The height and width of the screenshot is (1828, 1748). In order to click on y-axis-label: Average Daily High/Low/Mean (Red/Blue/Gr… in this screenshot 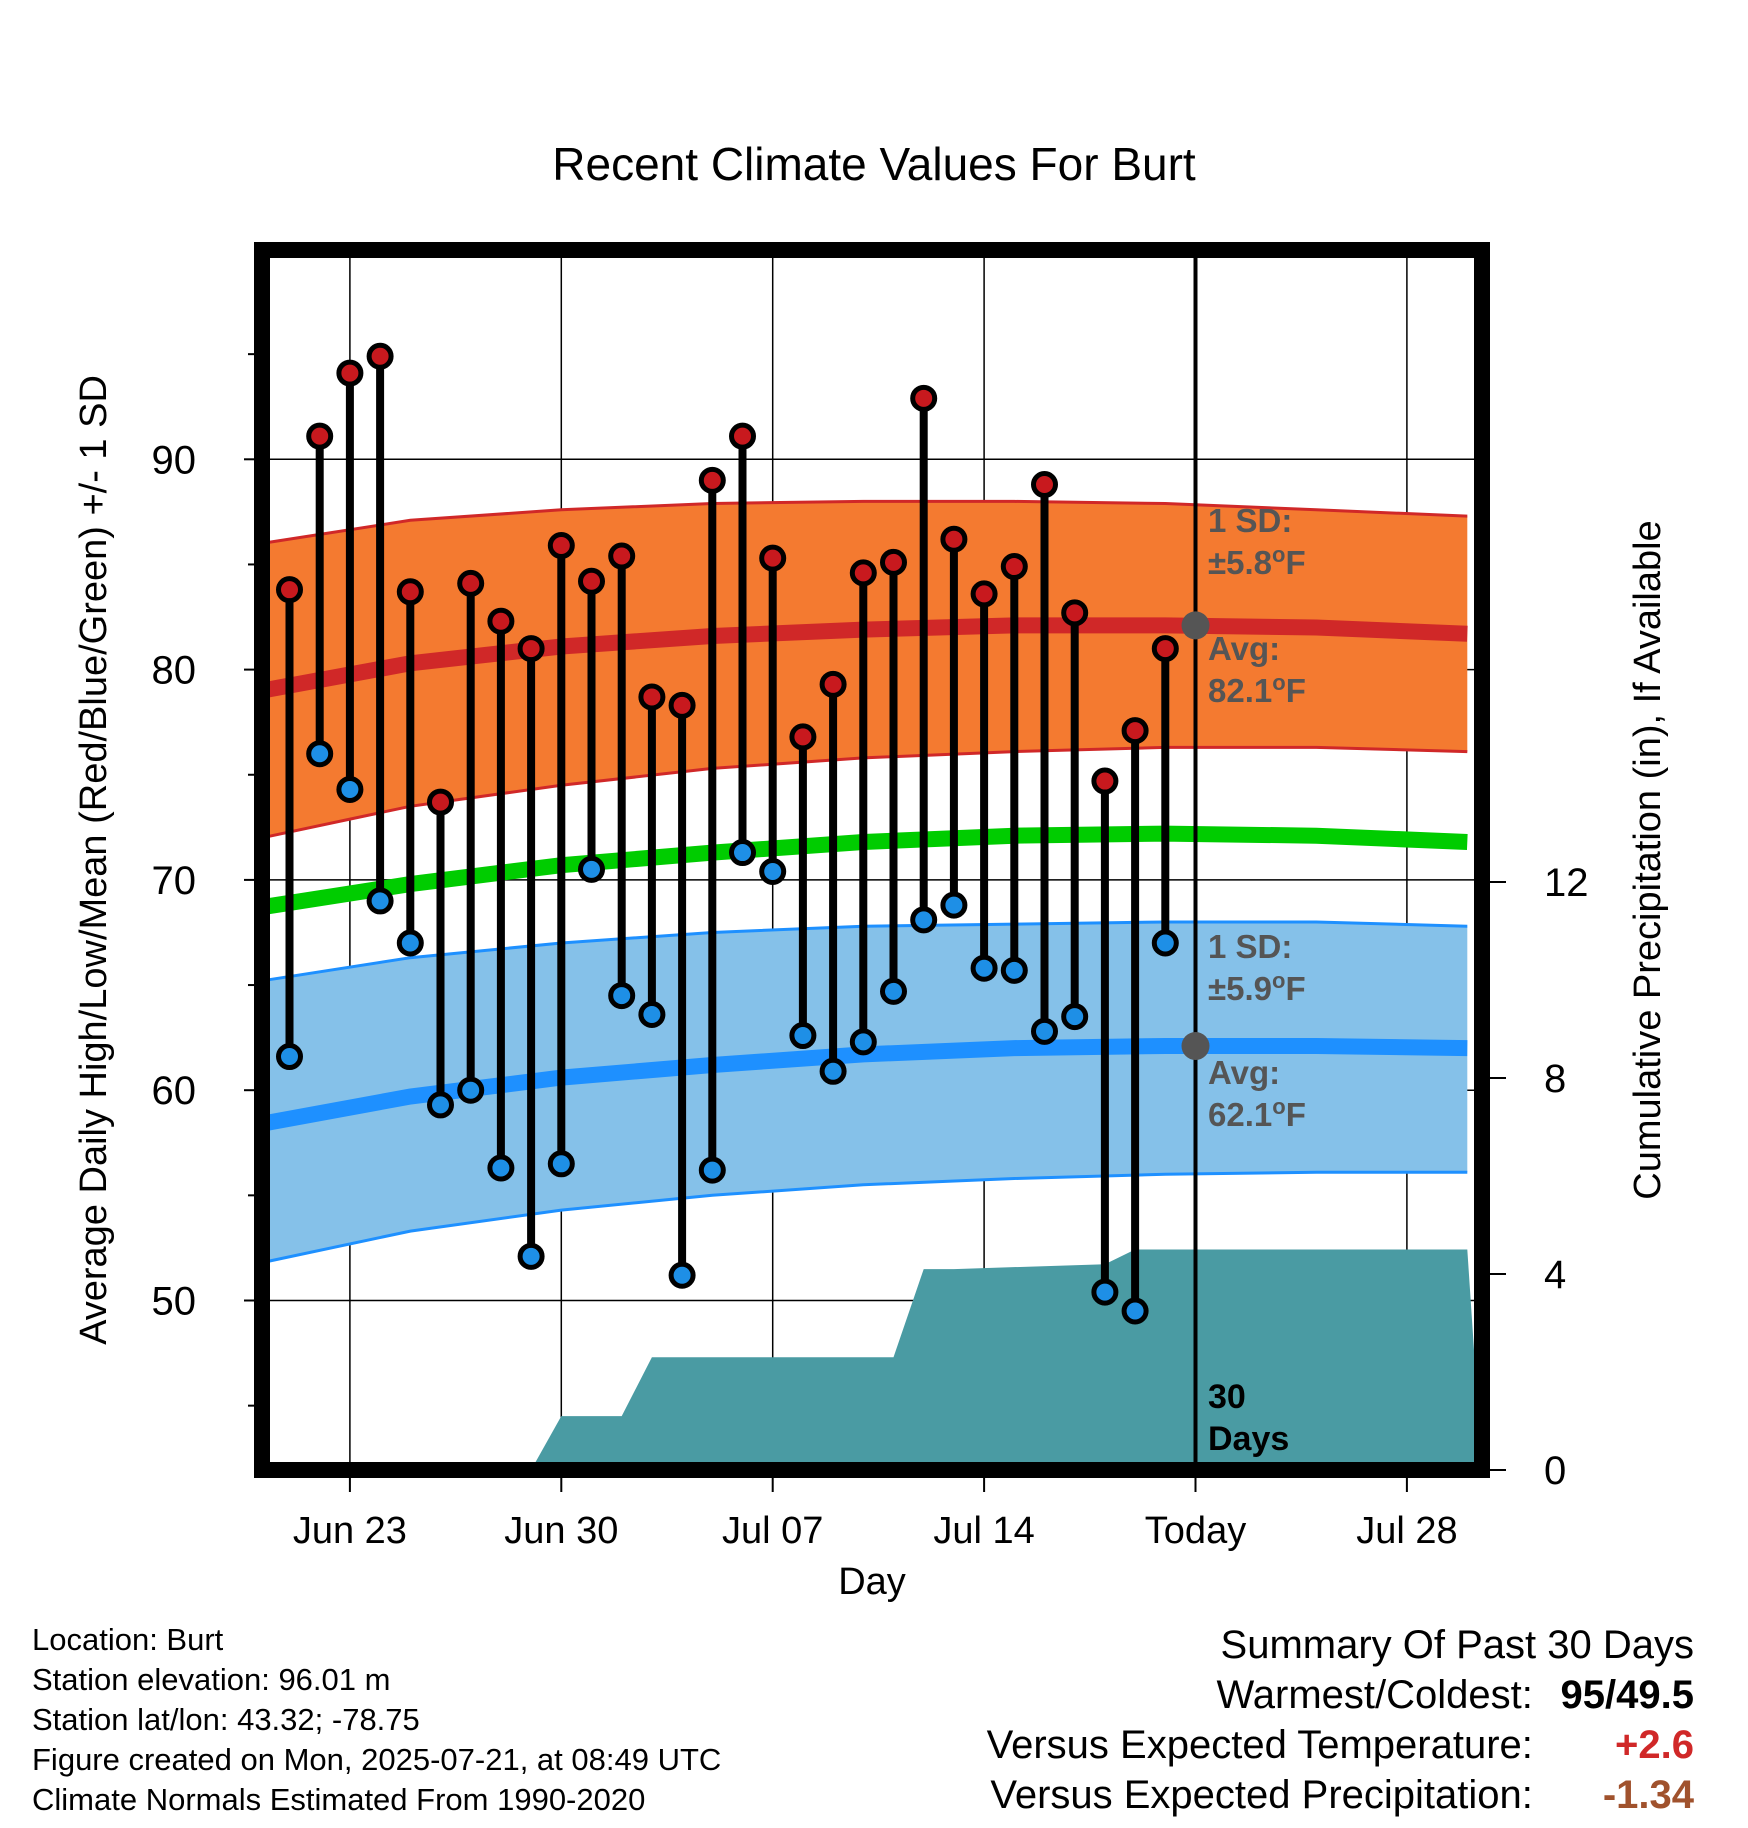, I will do `click(94, 860)`.